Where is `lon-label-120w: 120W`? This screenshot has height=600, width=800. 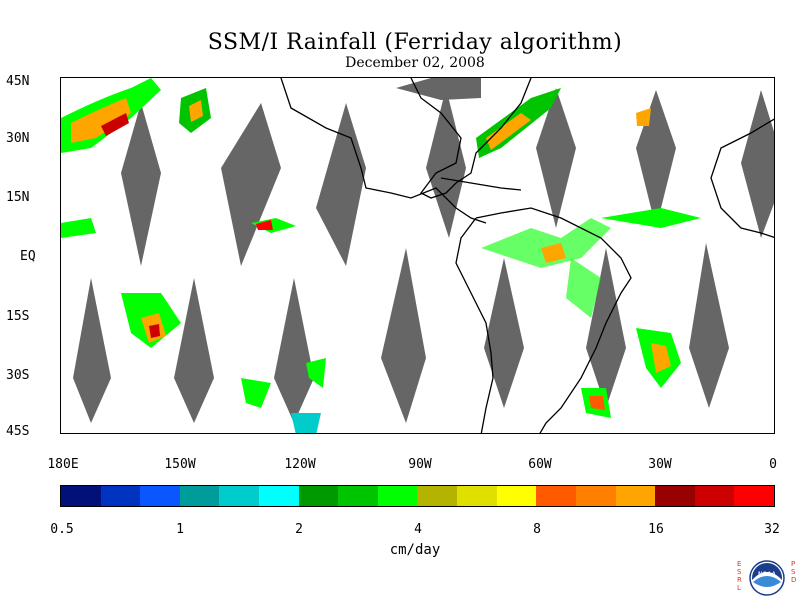 lon-label-120w: 120W is located at coordinates (300, 464).